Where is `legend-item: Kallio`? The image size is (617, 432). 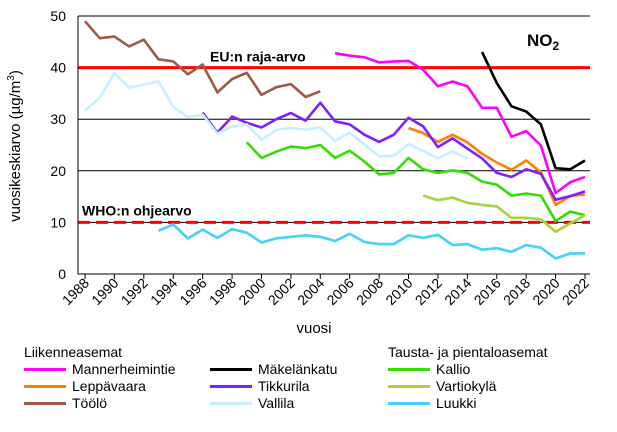
legend-item: Kallio is located at coordinates (429, 369).